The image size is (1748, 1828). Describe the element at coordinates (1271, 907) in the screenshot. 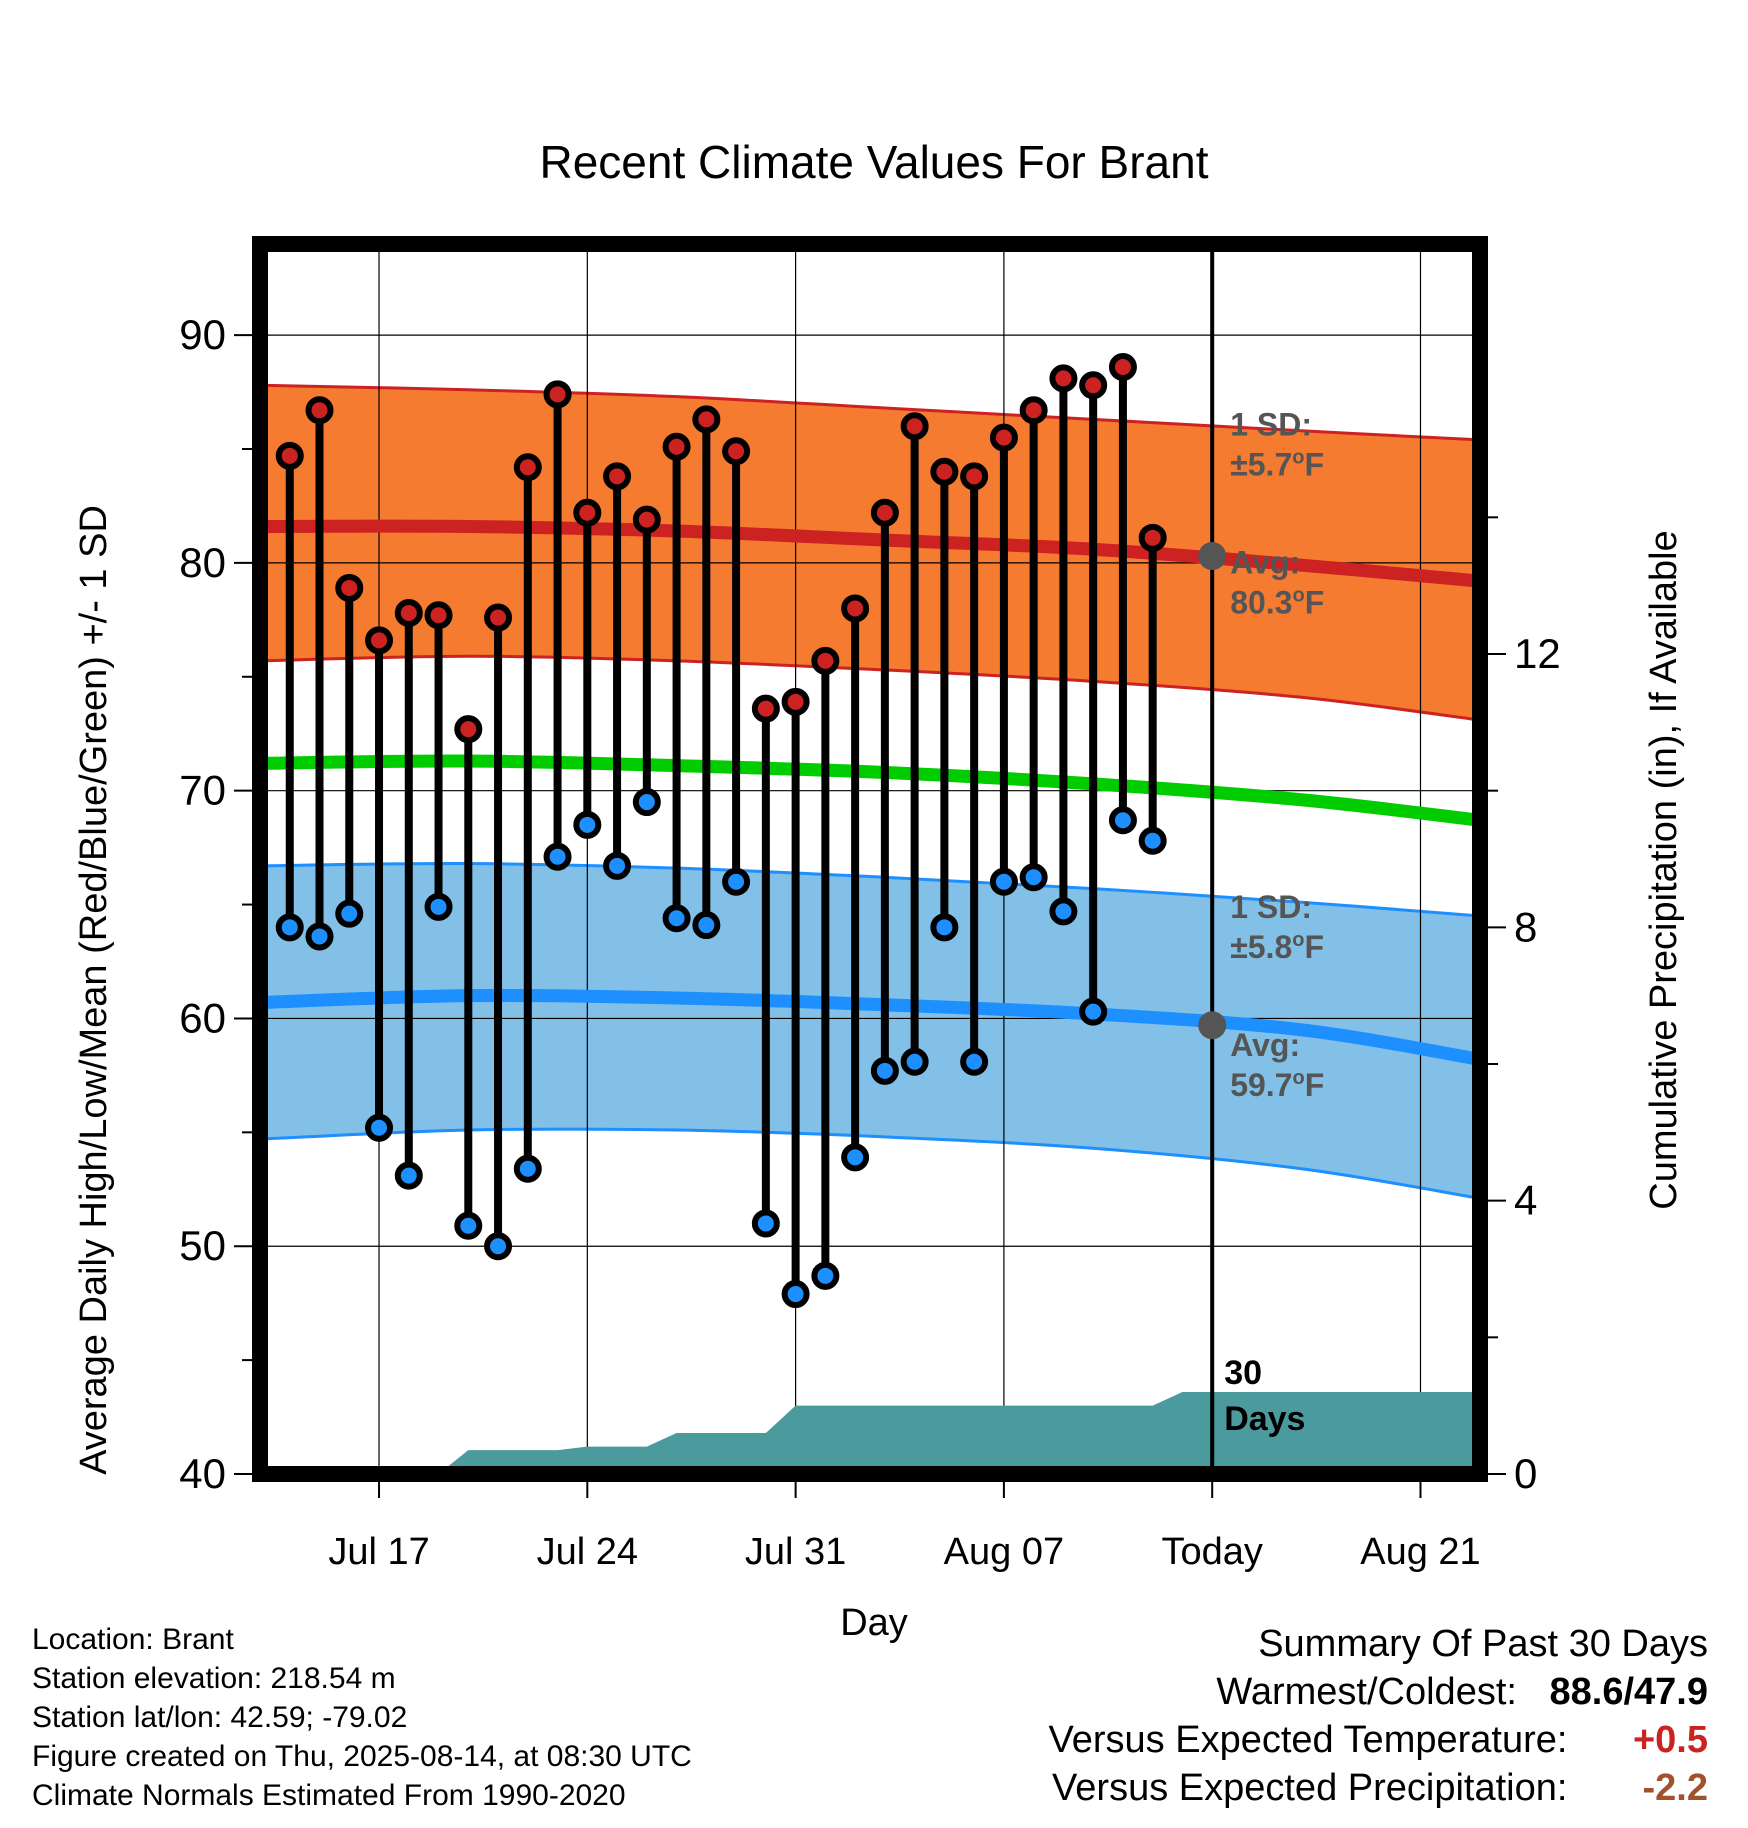

I see `low-sd-title: 1 SD:` at that location.